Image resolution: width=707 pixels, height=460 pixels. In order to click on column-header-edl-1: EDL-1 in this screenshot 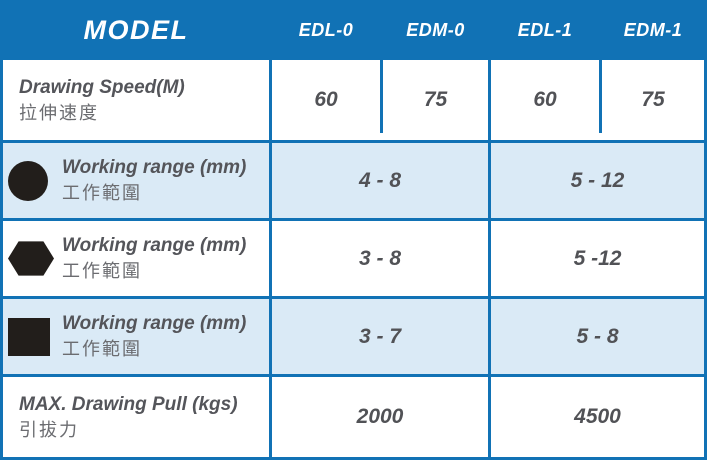, I will do `click(545, 30)`.